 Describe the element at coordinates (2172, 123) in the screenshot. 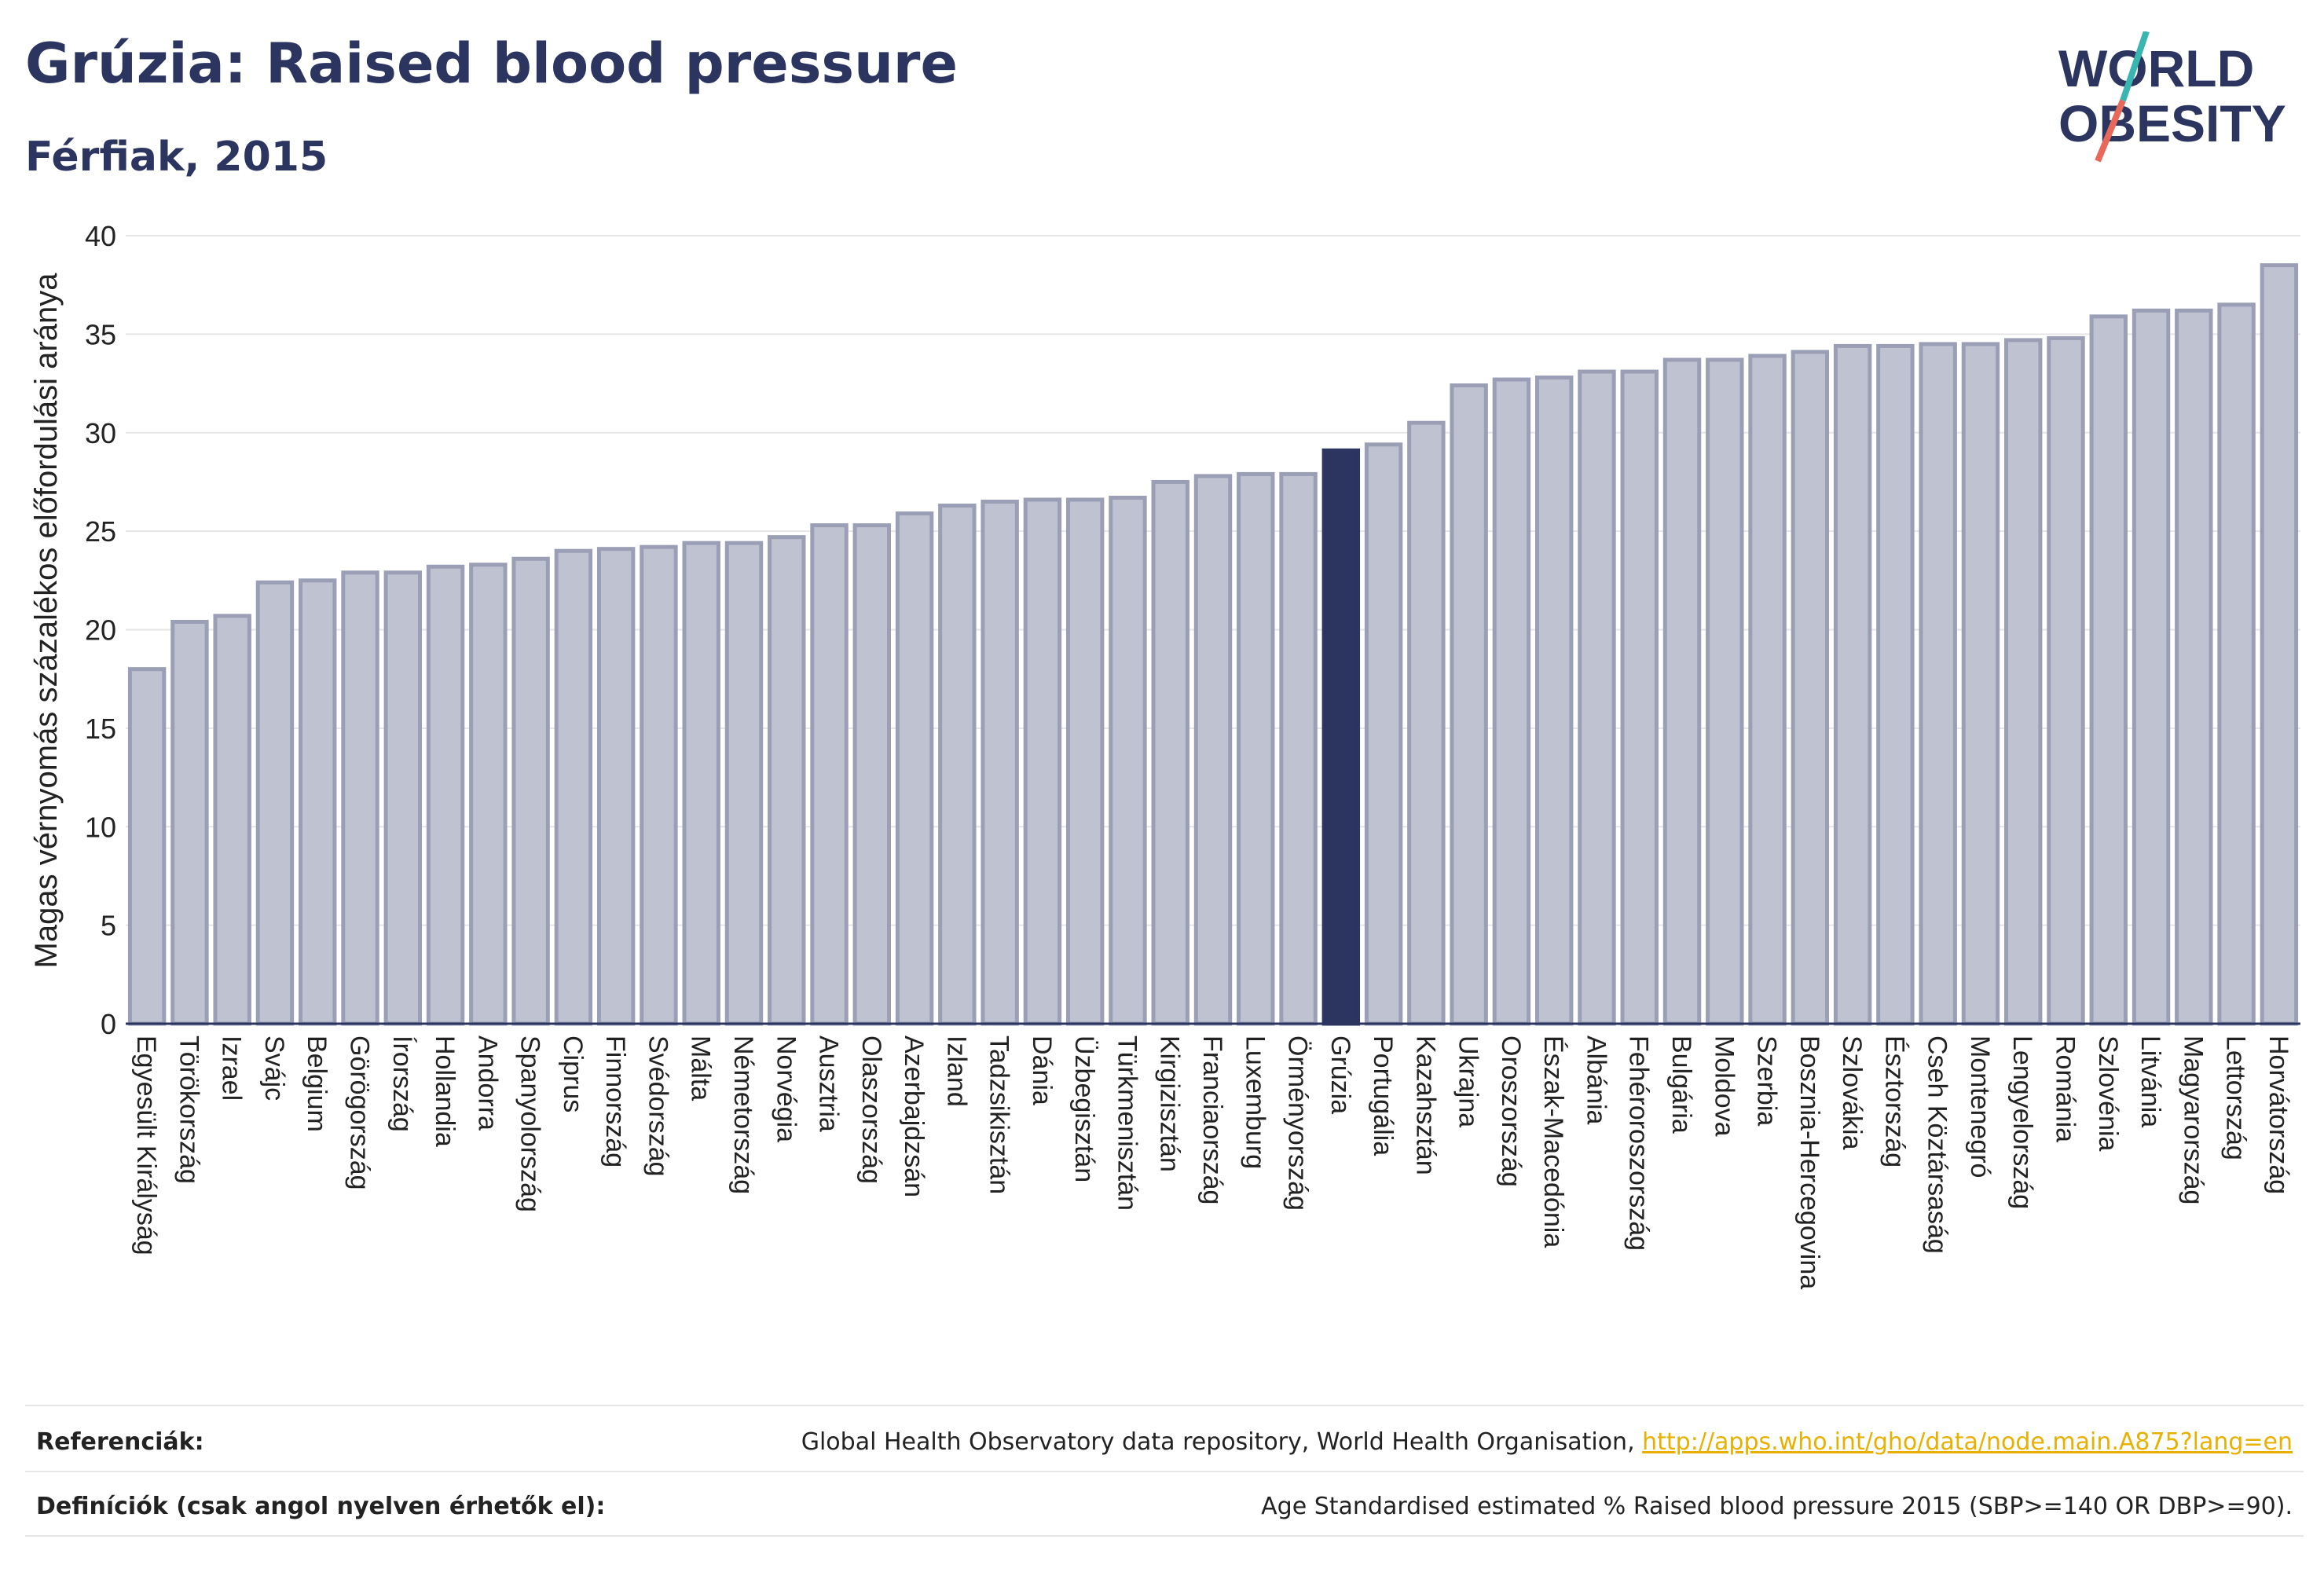

I see `logo-text-obesity: OBESITY` at that location.